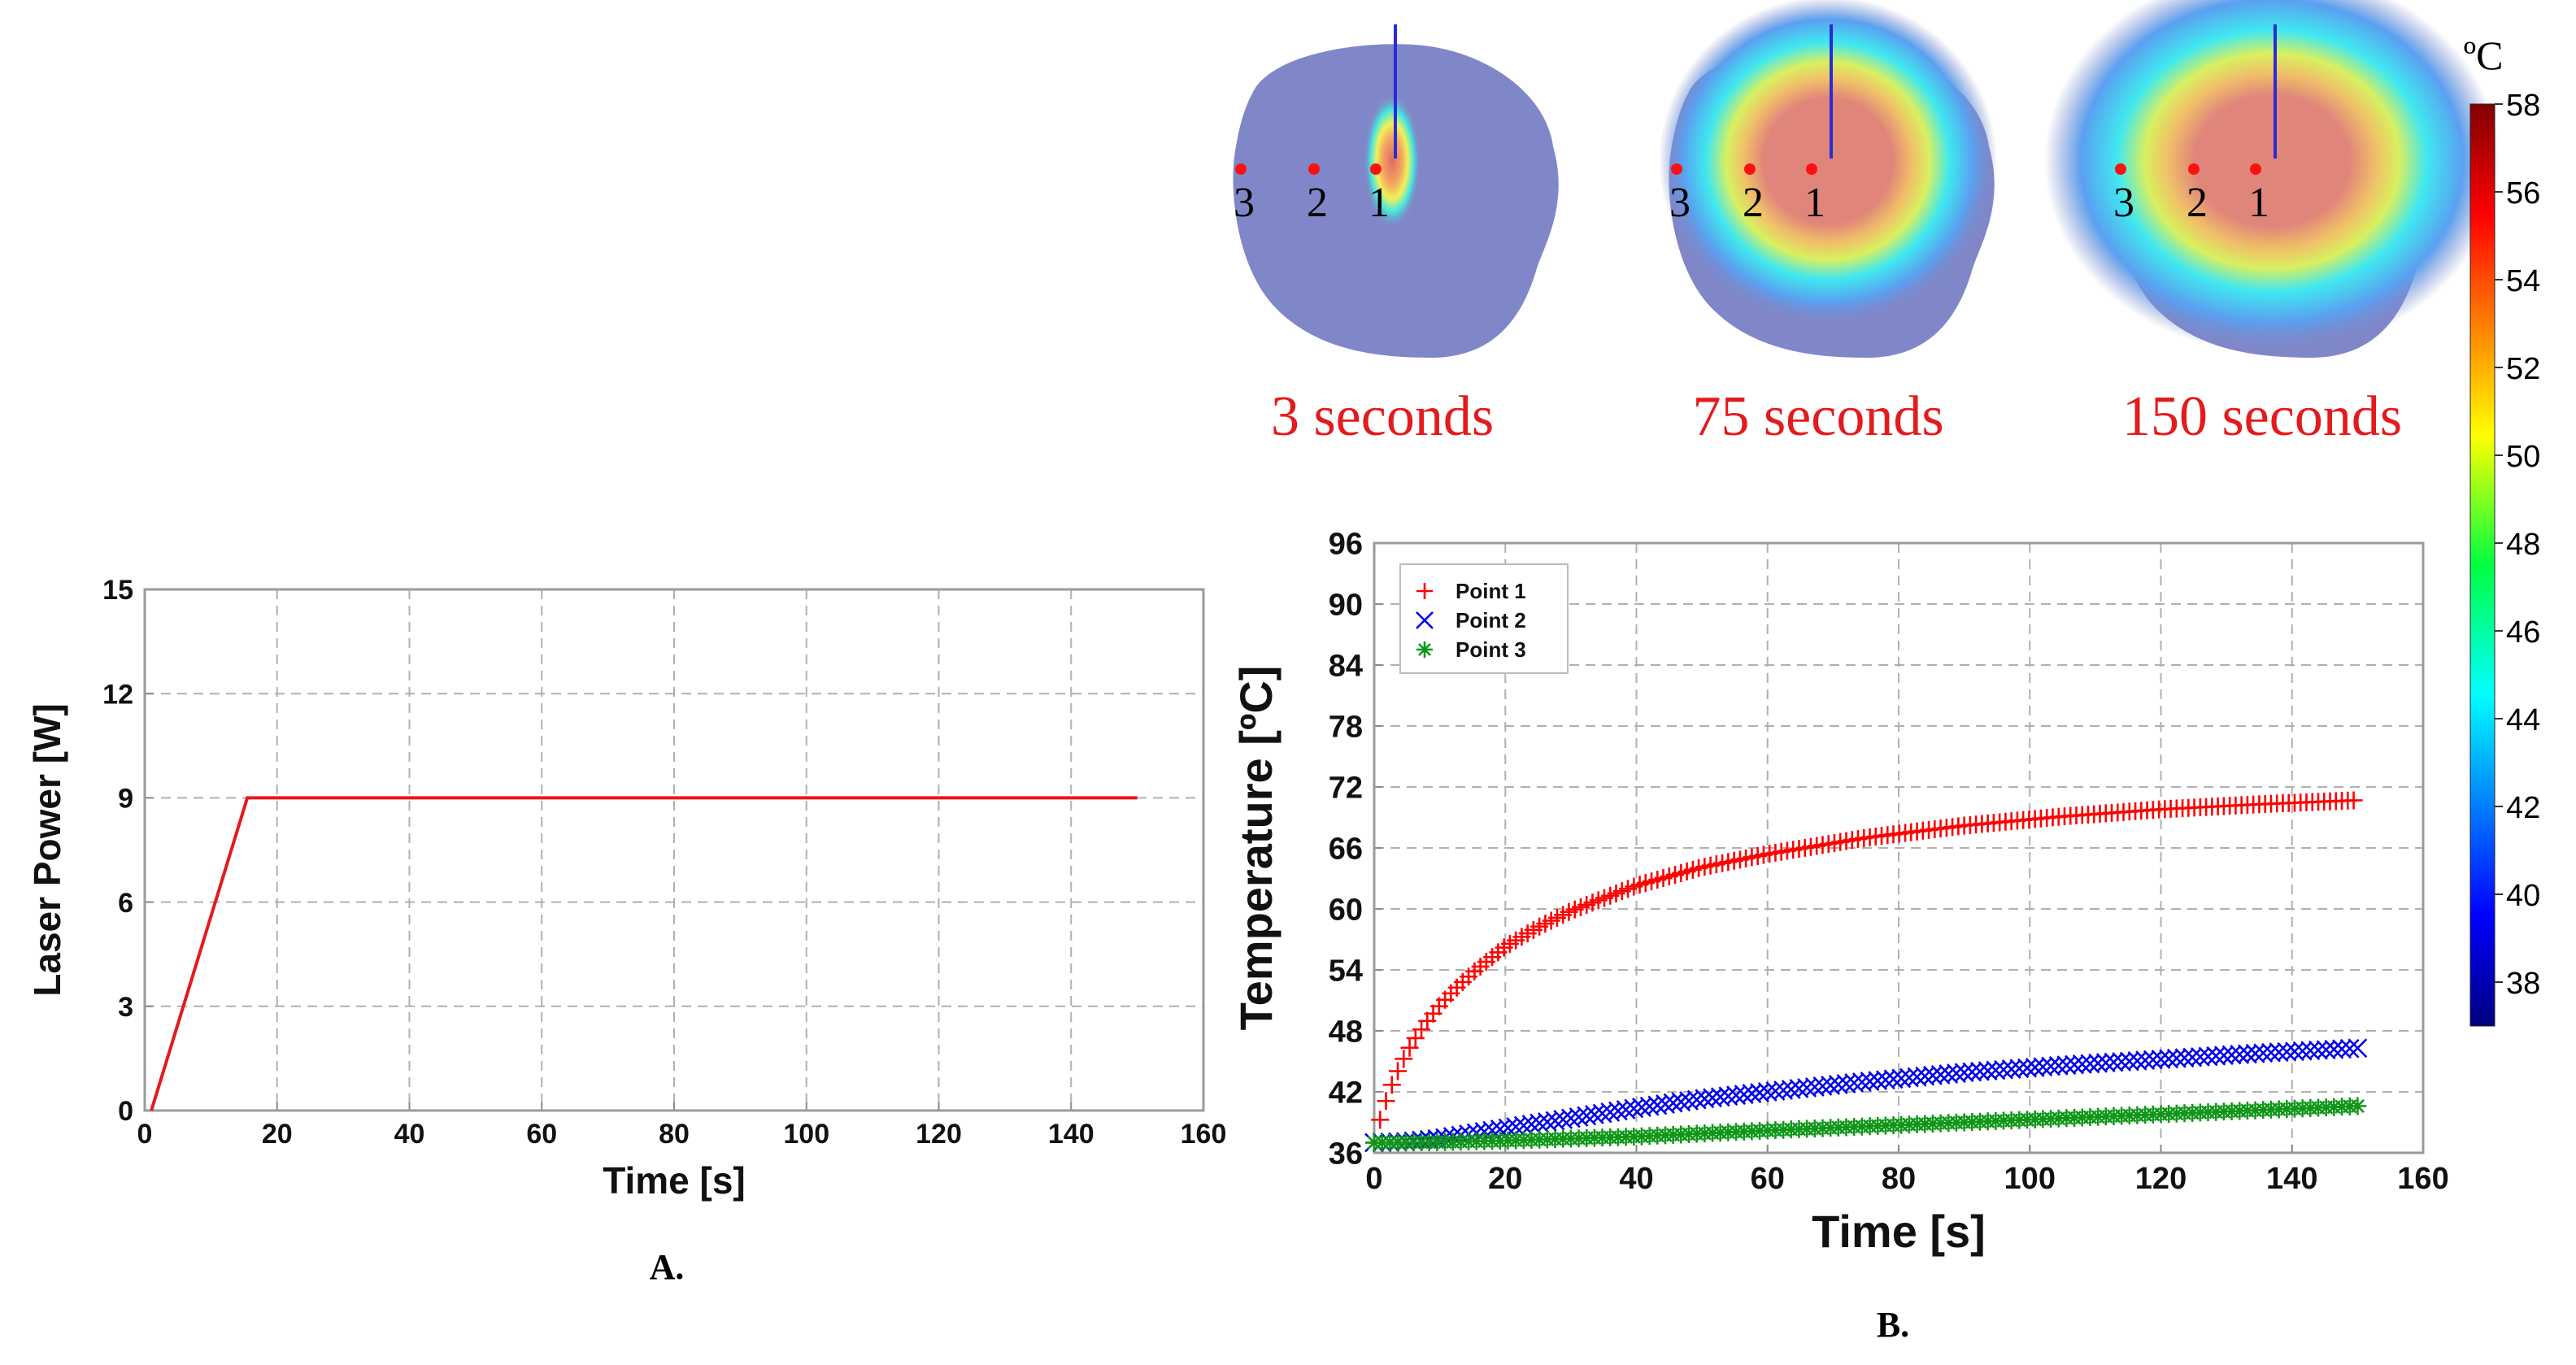 Image resolution: width=2576 pixels, height=1365 pixels. I want to click on colorbar-tick-label: 40, so click(2523, 896).